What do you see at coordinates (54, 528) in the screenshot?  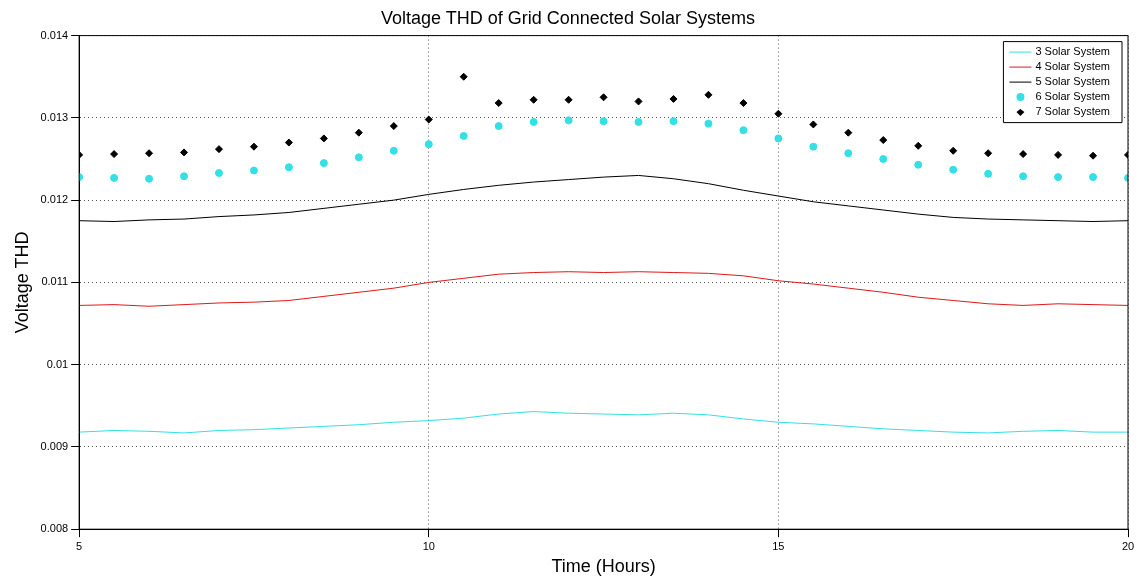 I see `y-tick-label: 0.008` at bounding box center [54, 528].